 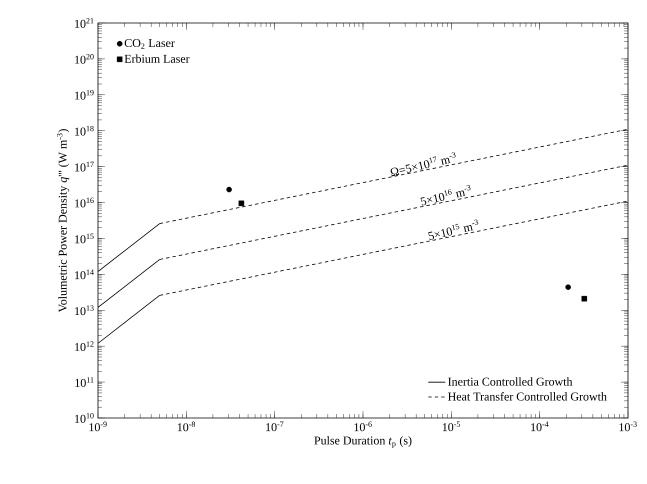 What do you see at coordinates (84, 203) in the screenshot?
I see `y-tick-label: 10$^{16}$` at bounding box center [84, 203].